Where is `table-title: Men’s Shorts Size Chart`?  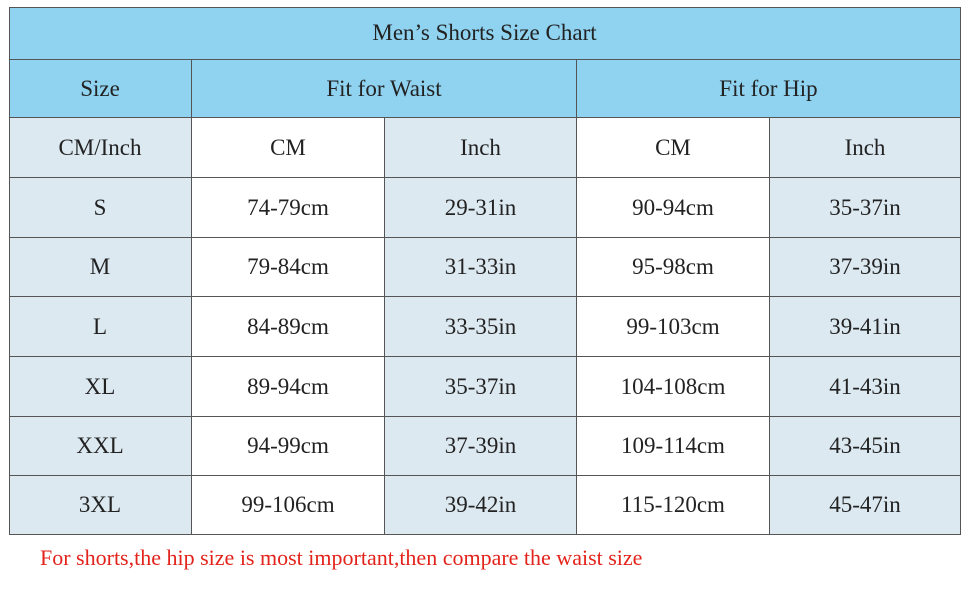
table-title: Men’s Shorts Size Chart is located at coordinates (485, 33).